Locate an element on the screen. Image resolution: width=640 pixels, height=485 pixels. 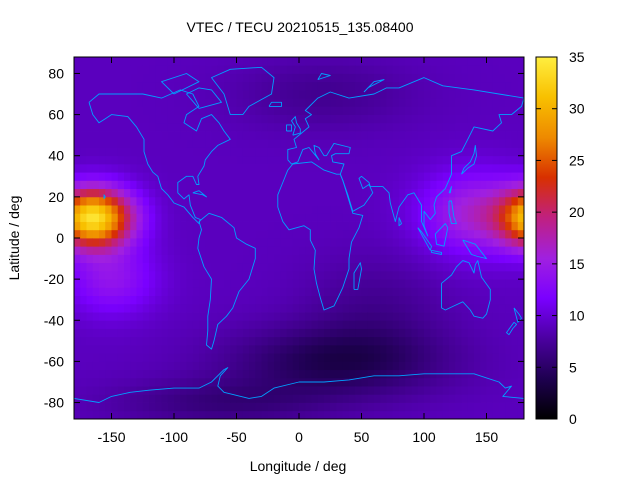
coastline-borneo is located at coordinates (441, 235).